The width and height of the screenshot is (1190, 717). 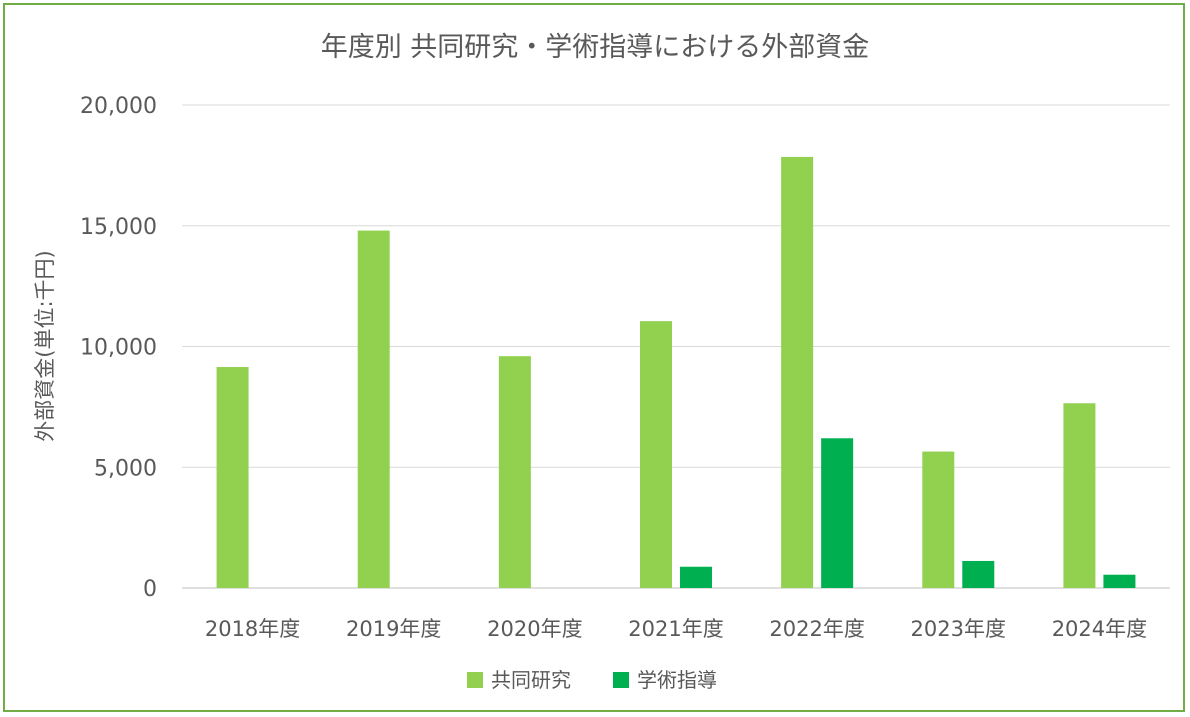 I want to click on x-tick-label: 2020年度, so click(x=534, y=629).